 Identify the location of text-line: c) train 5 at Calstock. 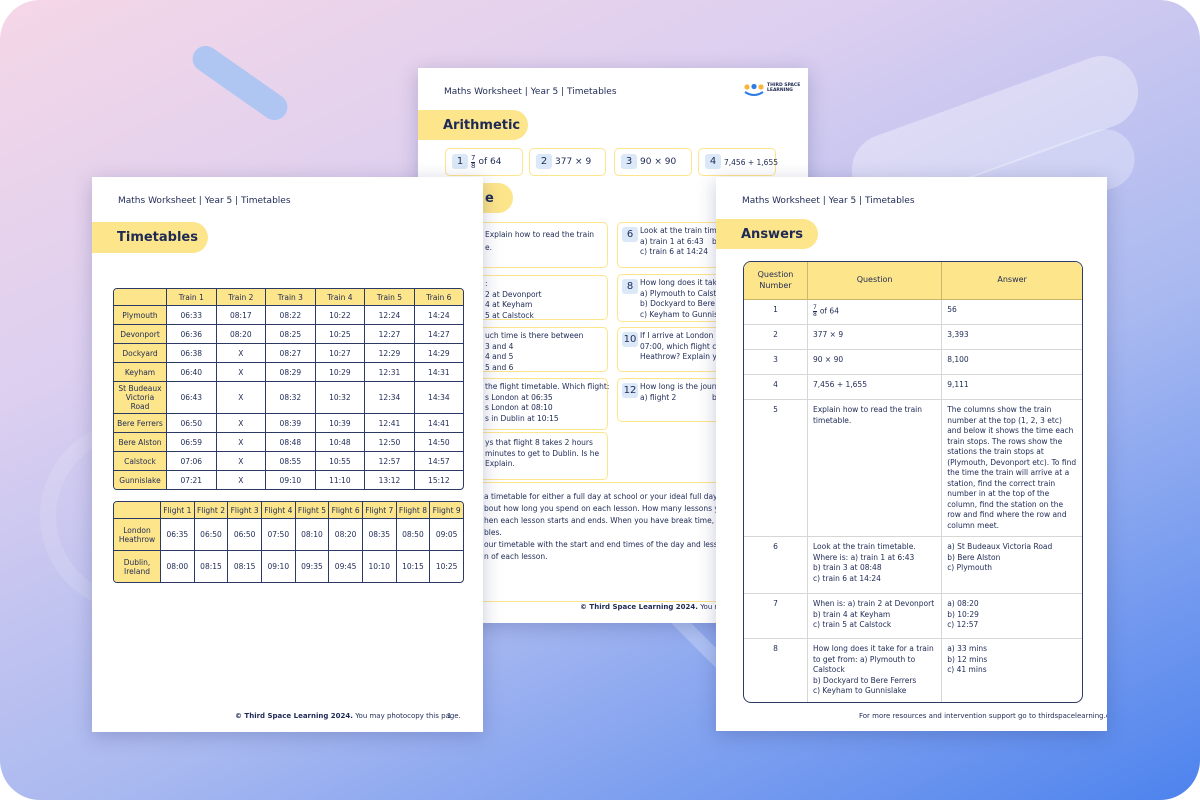
(852, 624).